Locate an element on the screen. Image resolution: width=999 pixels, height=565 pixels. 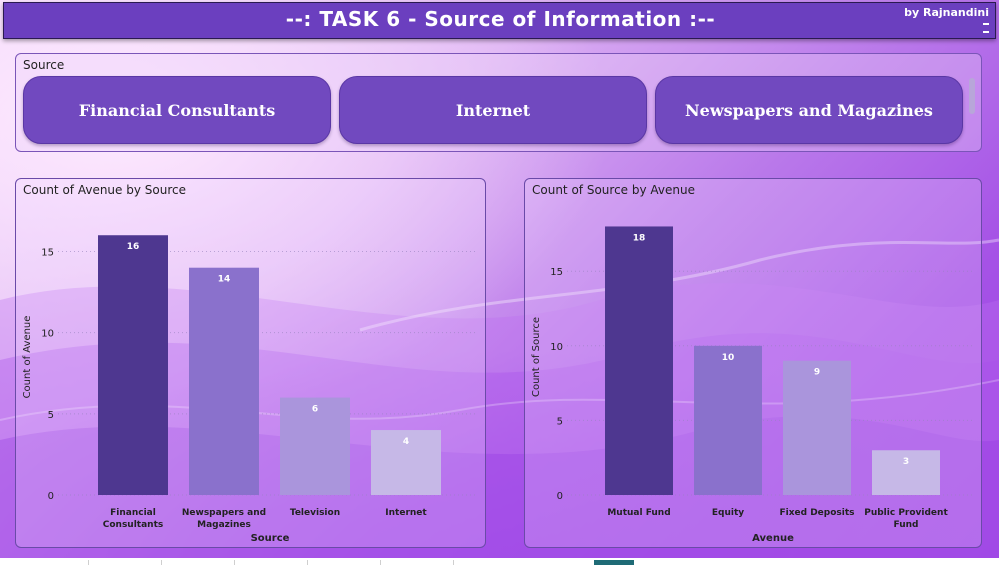
x-tick-label: Newspapers and is located at coordinates (224, 513).